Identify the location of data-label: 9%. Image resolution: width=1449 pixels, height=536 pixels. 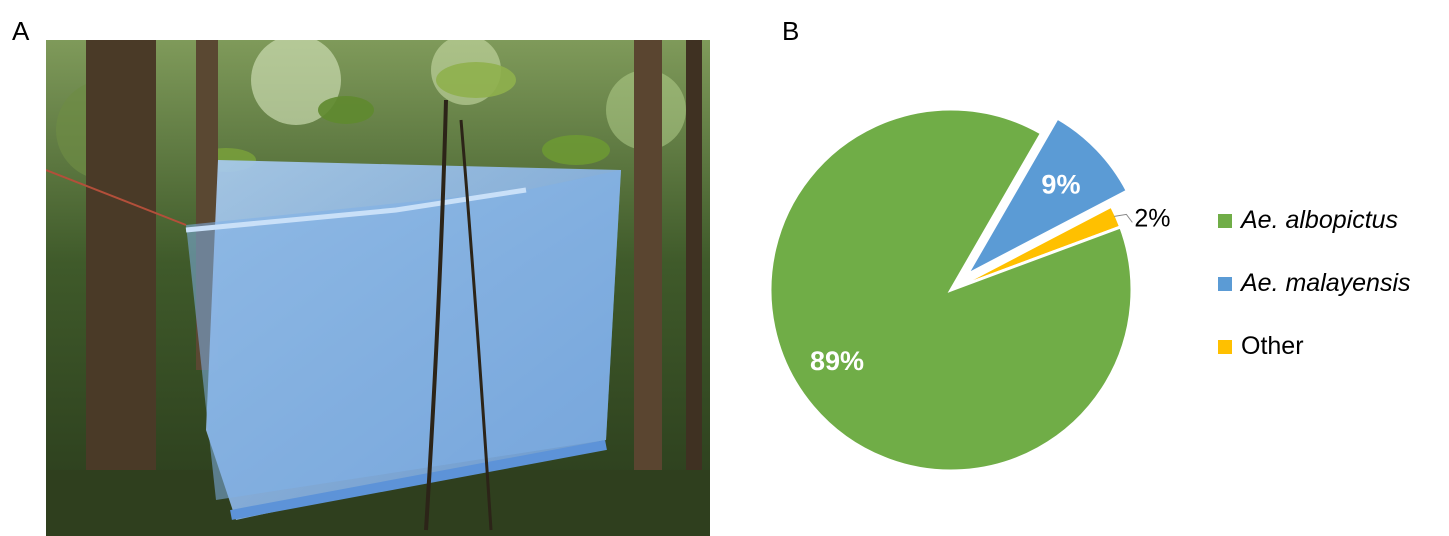
(1060, 185).